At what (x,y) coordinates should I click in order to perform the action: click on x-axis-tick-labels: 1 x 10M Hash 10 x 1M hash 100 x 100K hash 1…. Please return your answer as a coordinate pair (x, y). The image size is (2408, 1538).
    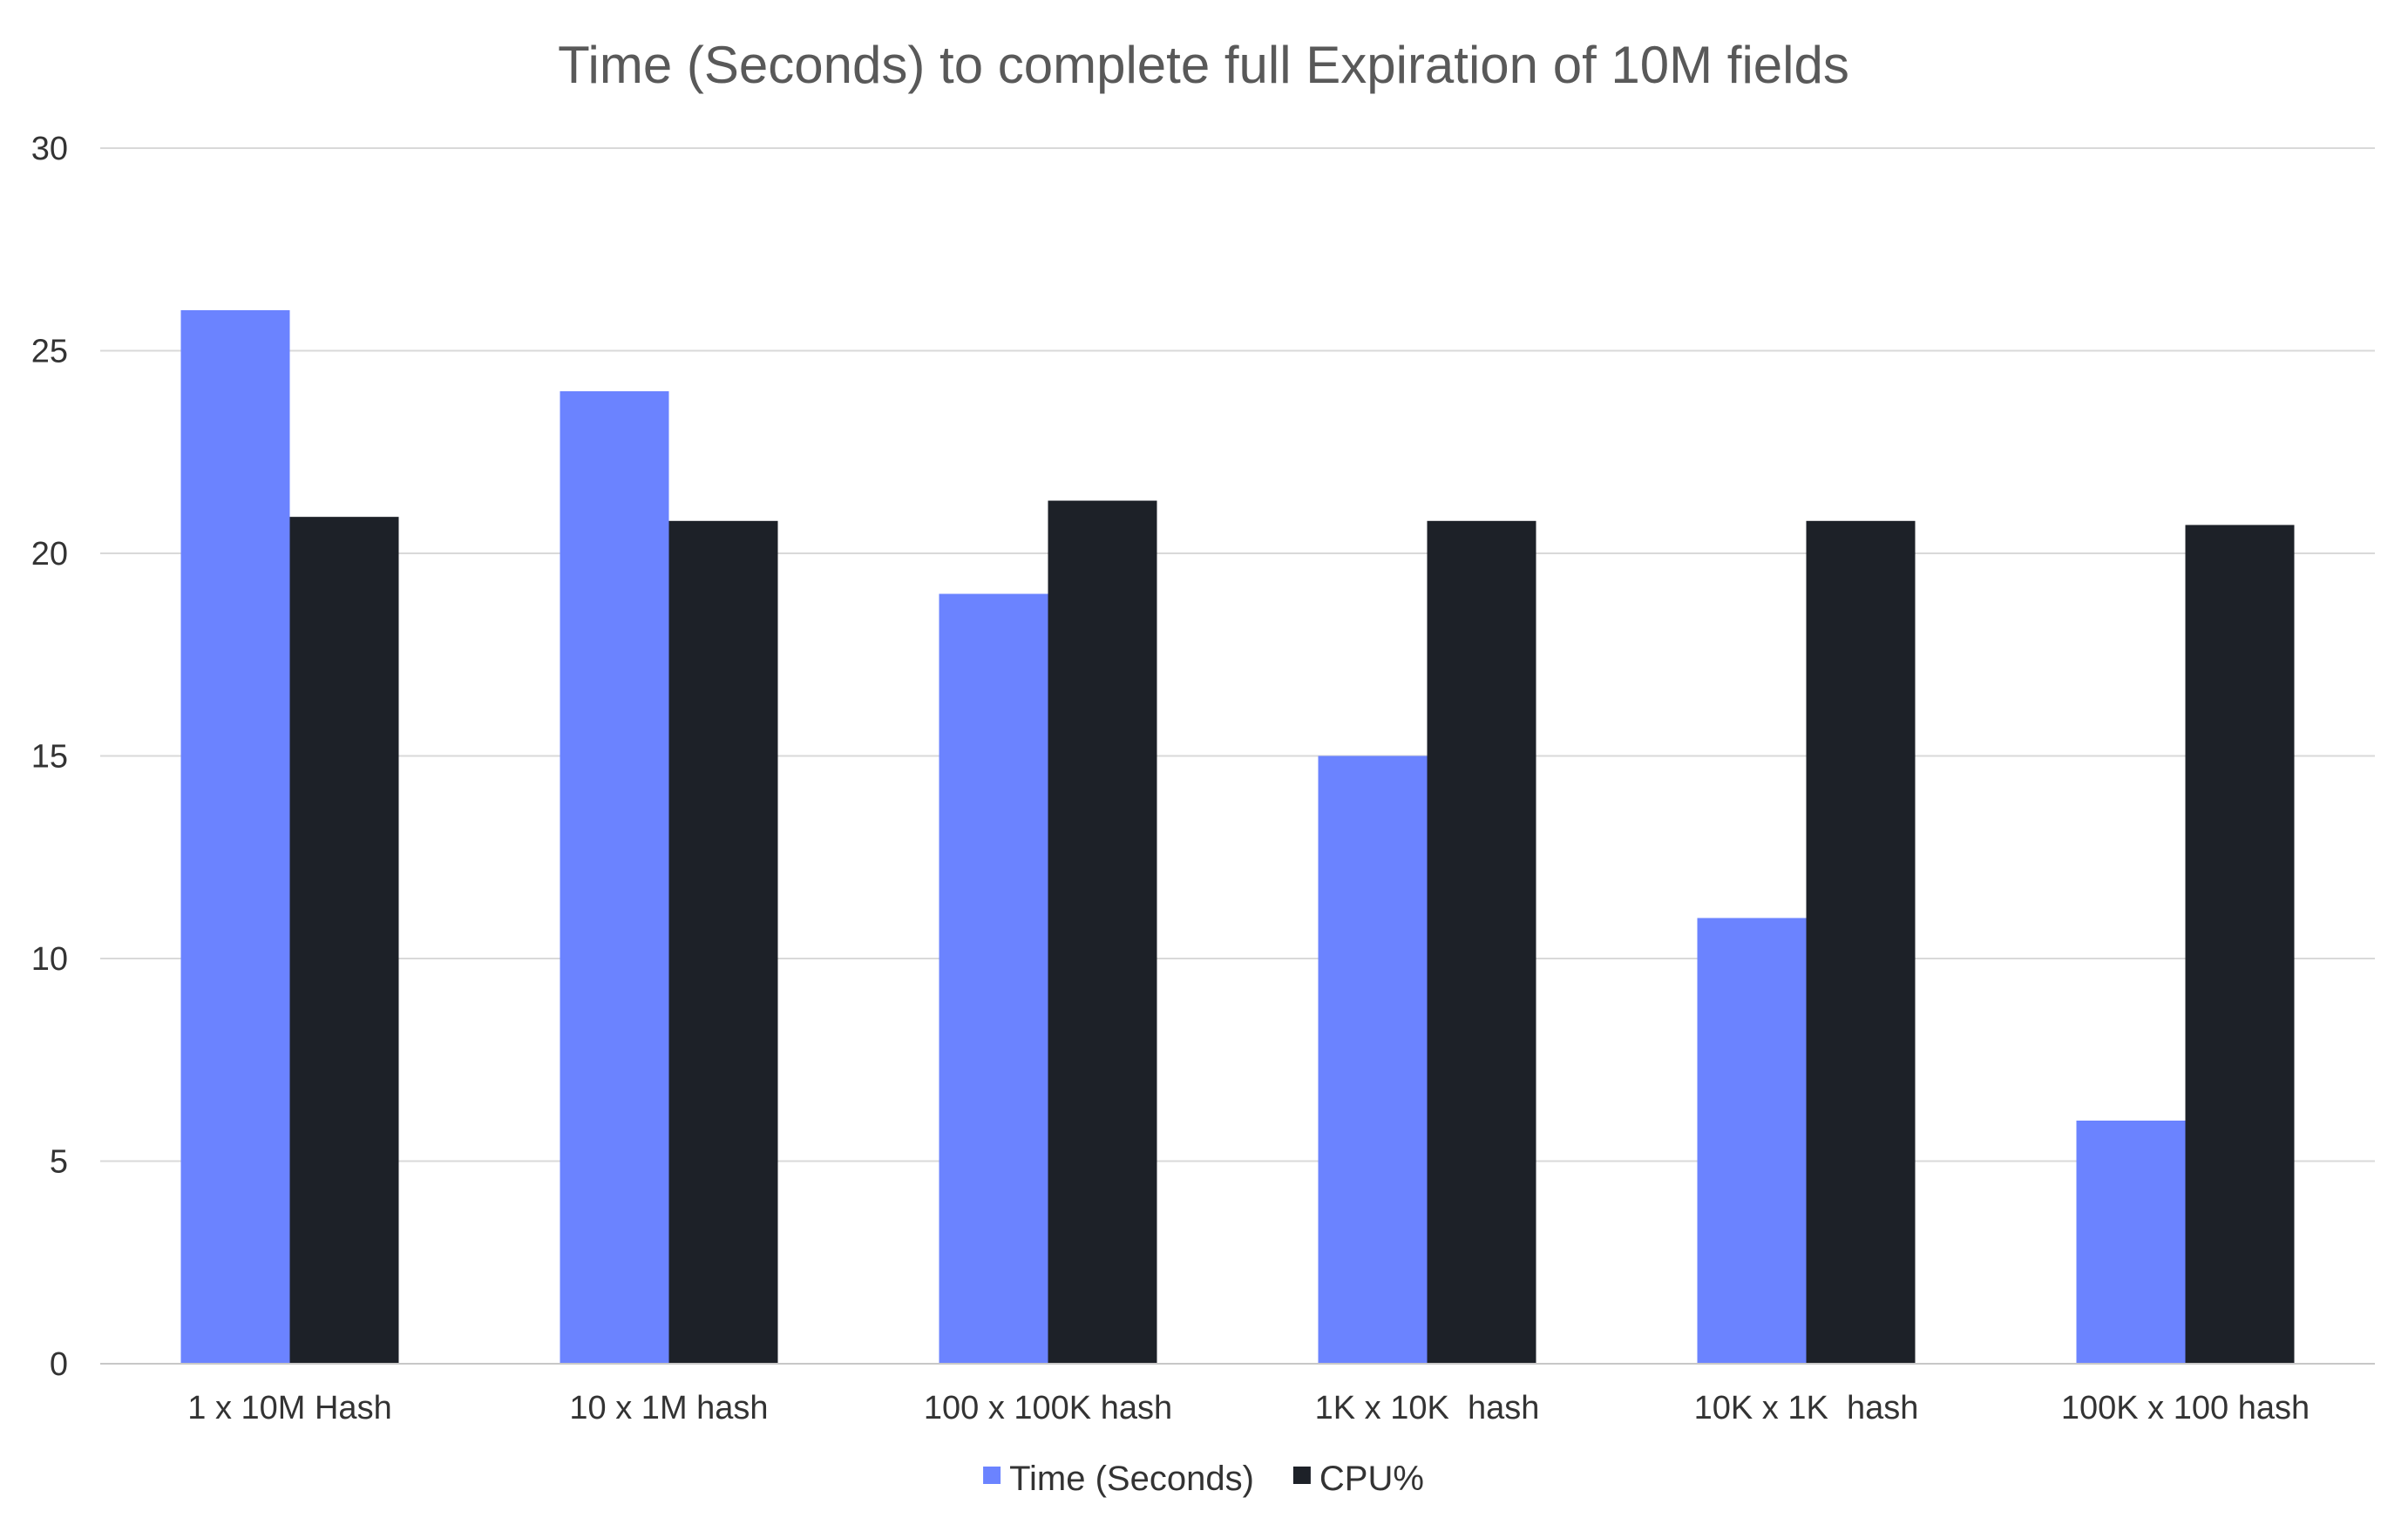
    Looking at the image, I should click on (1248, 1408).